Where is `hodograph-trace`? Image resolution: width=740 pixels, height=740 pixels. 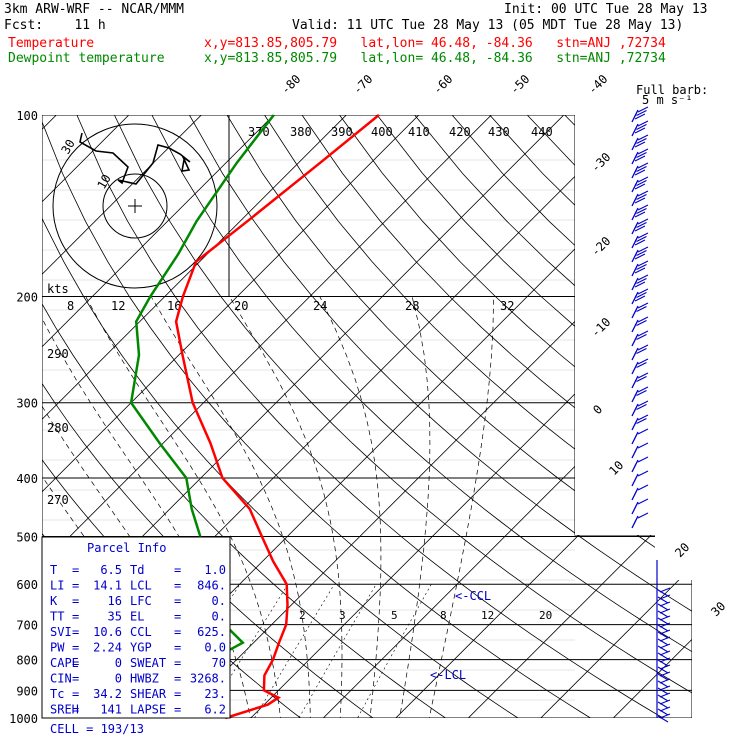
hodograph-trace is located at coordinates (135, 158).